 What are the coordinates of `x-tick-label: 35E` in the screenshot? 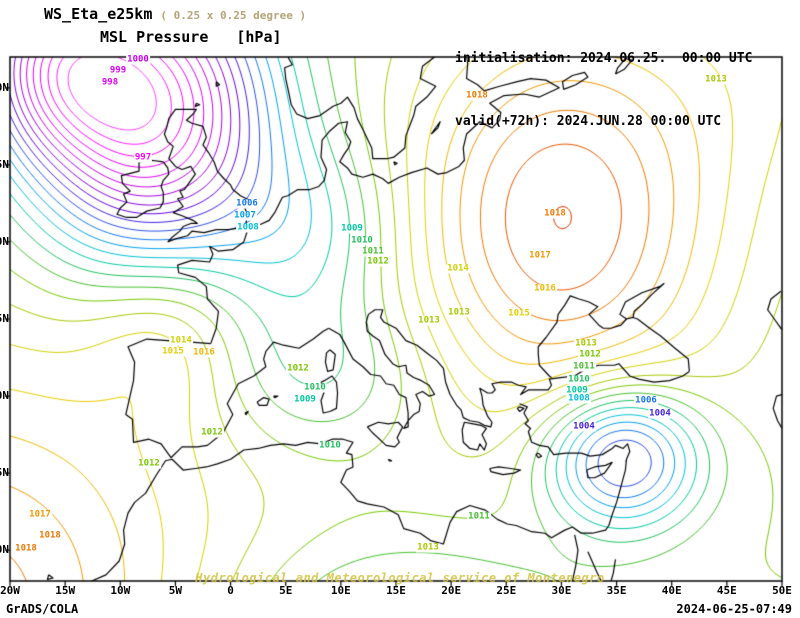 It's located at (616, 590).